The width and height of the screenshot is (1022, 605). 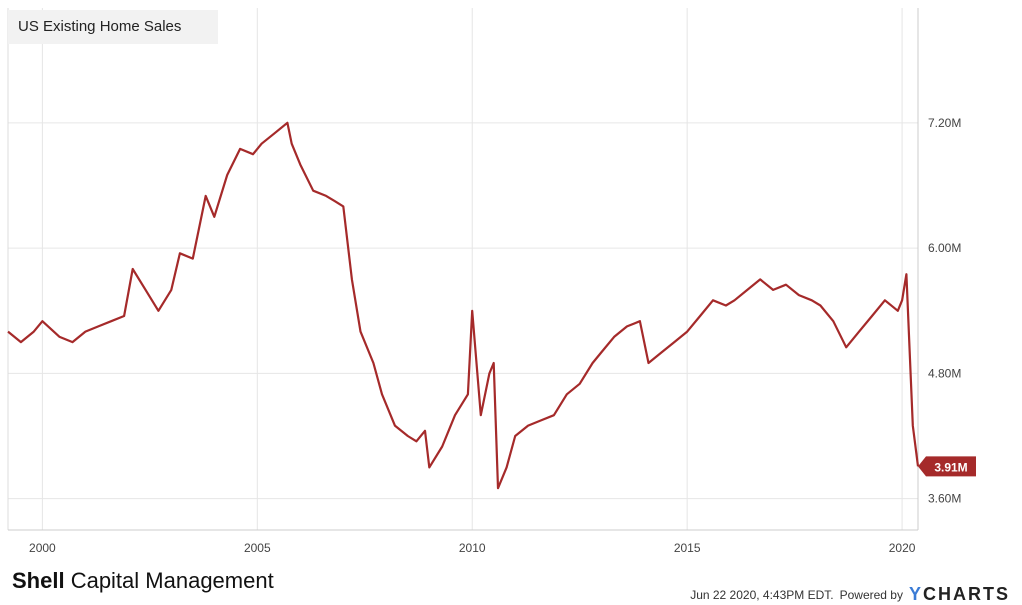 What do you see at coordinates (257, 548) in the screenshot?
I see `x-tick-label: 2005` at bounding box center [257, 548].